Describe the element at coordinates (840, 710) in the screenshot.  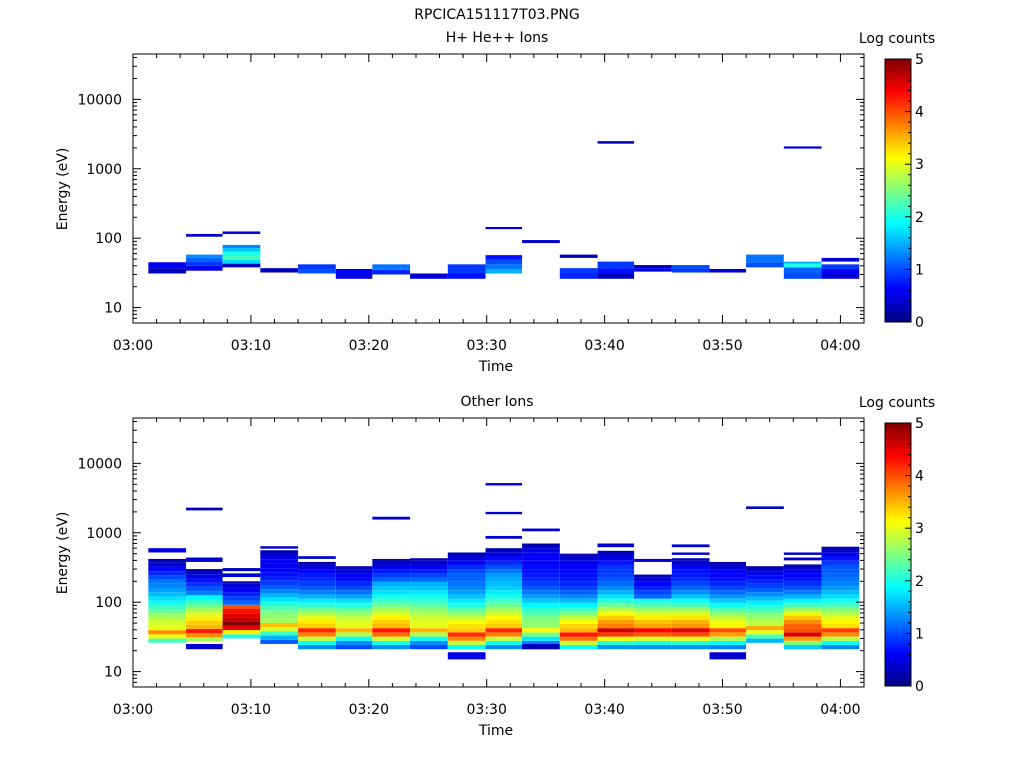
I see `x-tick-label: 04:00` at that location.